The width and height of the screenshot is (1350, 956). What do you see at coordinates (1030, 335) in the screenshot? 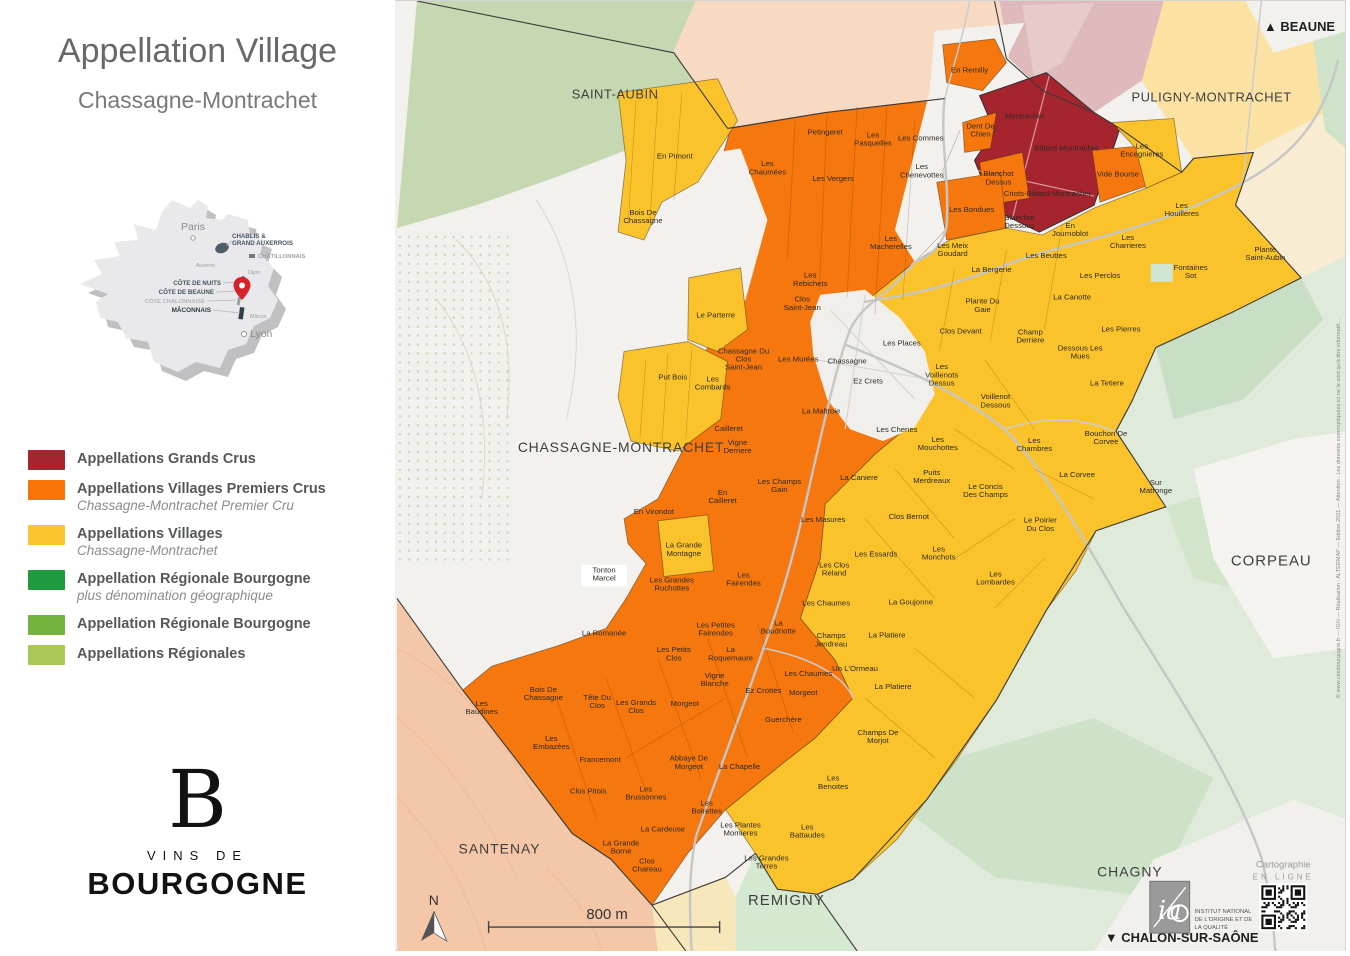
I see `parcel-label: Champ Derriere` at bounding box center [1030, 335].